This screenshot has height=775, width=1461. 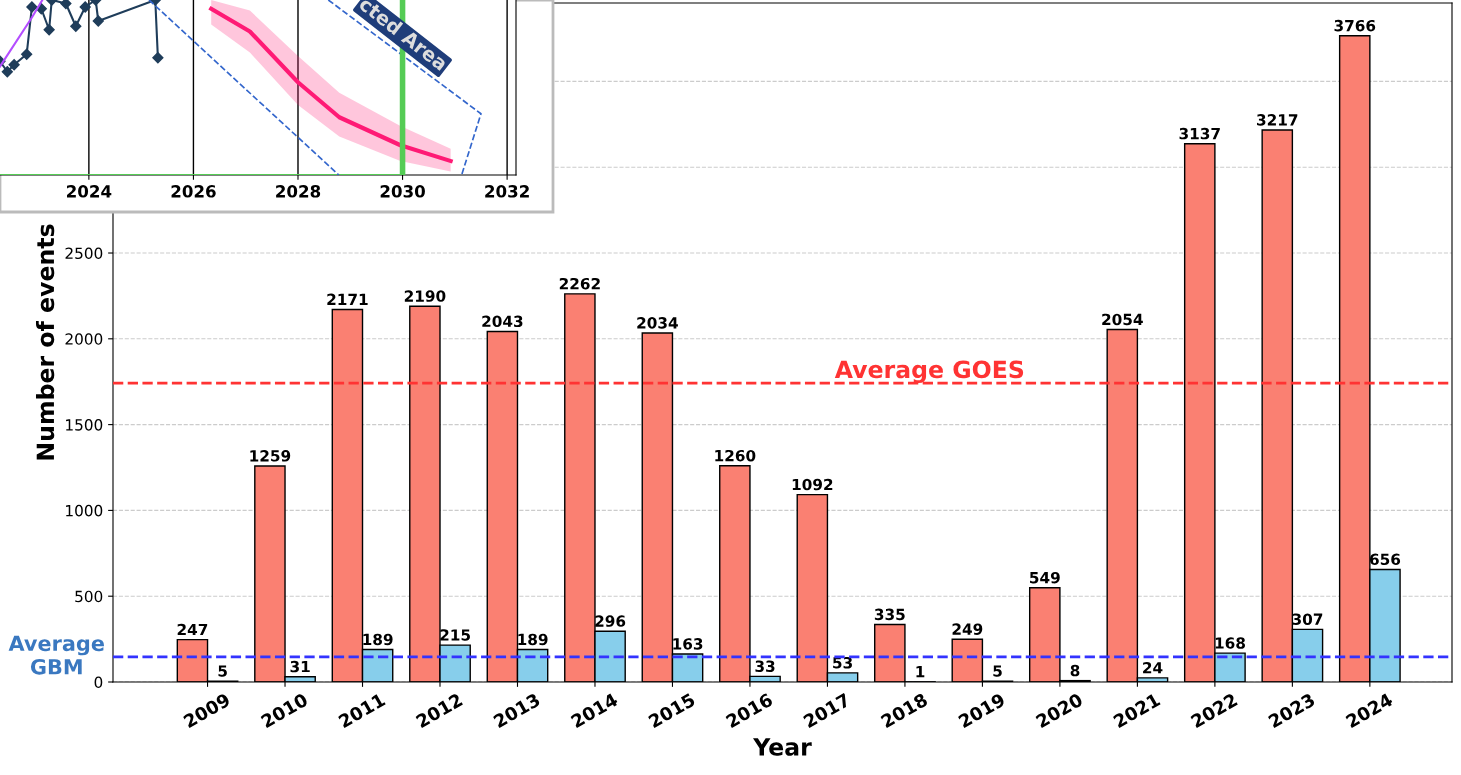 What do you see at coordinates (579, 283) in the screenshot?
I see `data-label: 2262` at bounding box center [579, 283].